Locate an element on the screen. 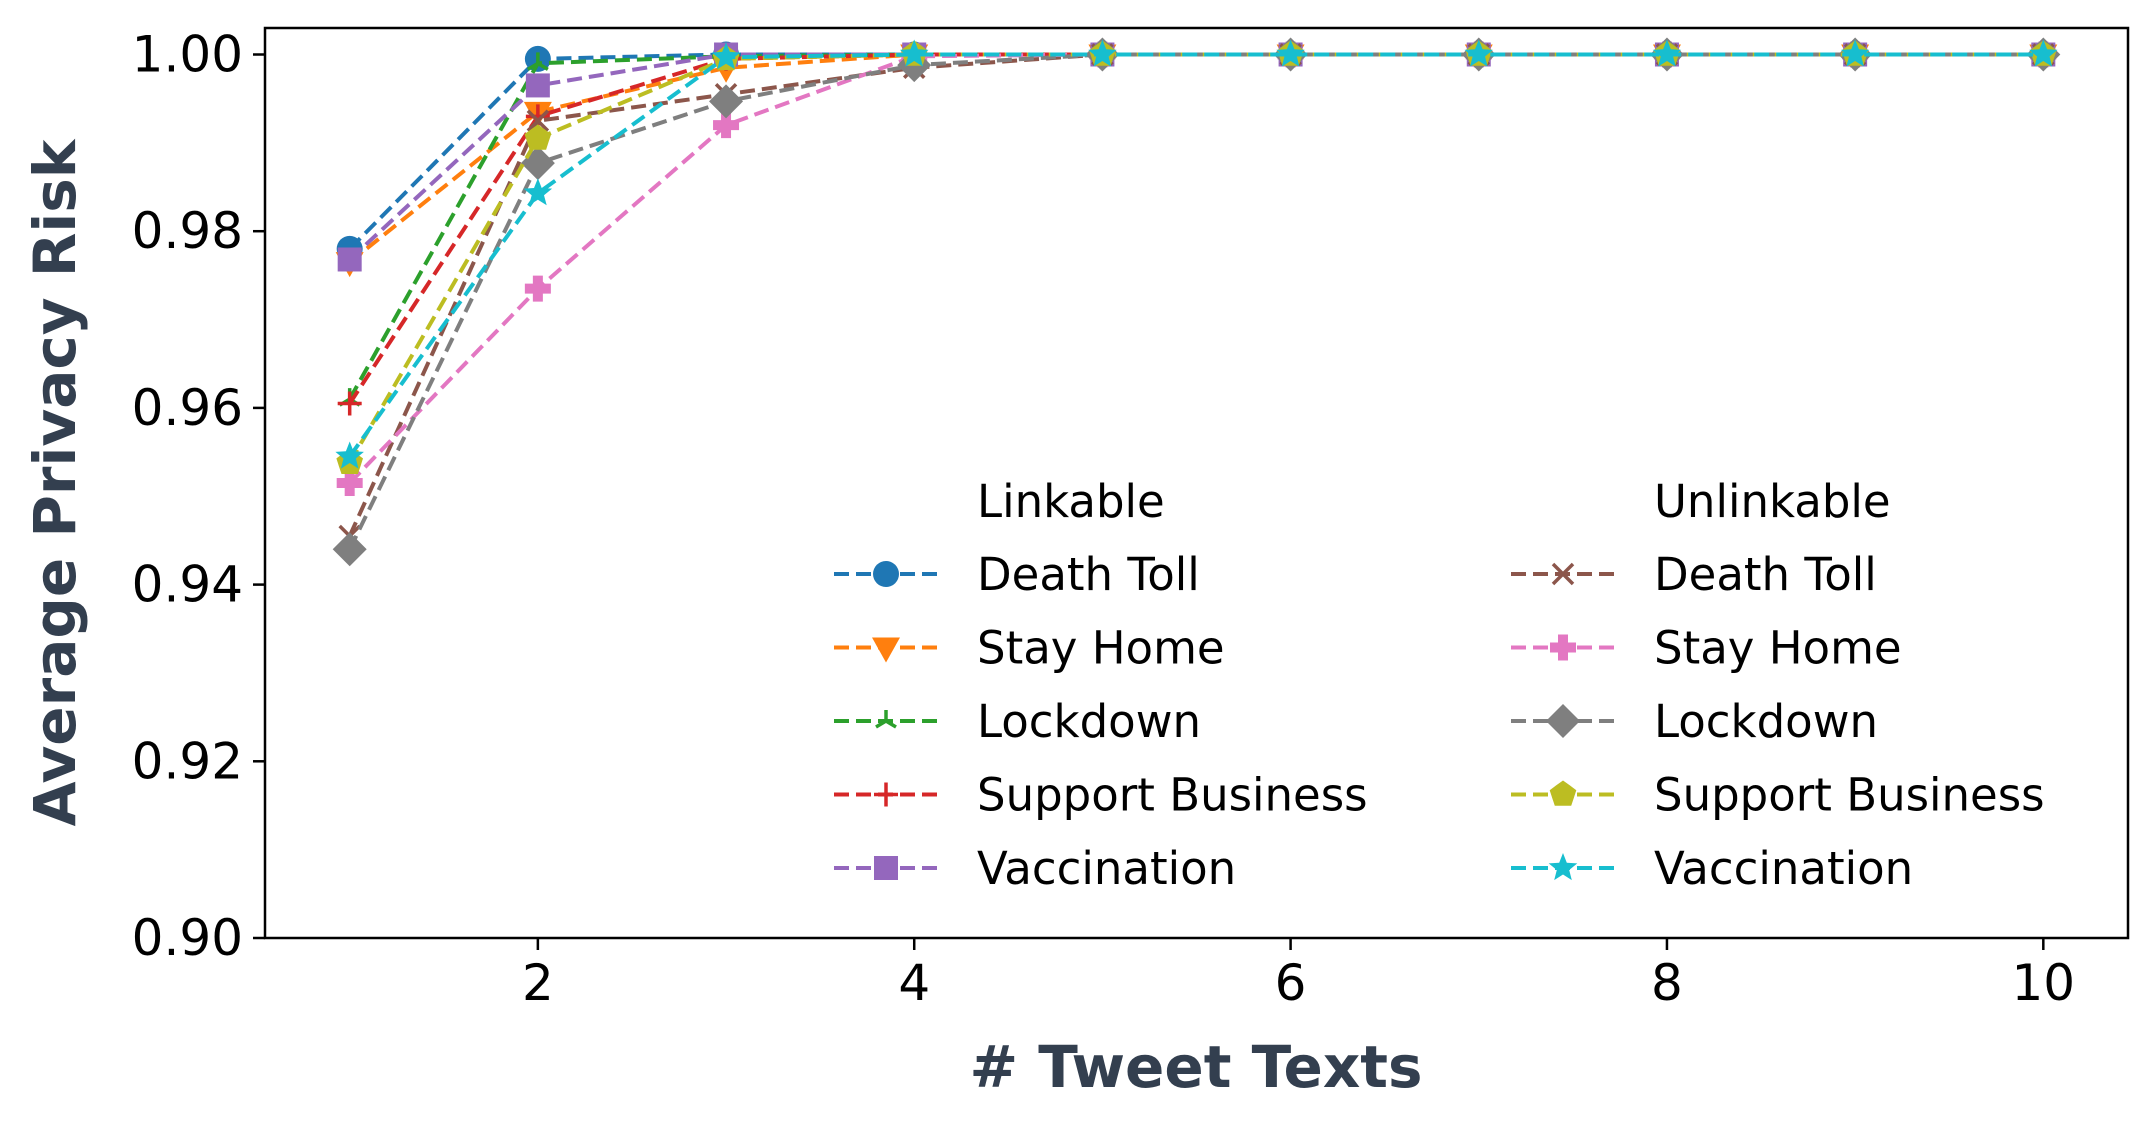 The width and height of the screenshot is (2155, 1128). y-tick-label-0.98: 0.98 is located at coordinates (187, 231).